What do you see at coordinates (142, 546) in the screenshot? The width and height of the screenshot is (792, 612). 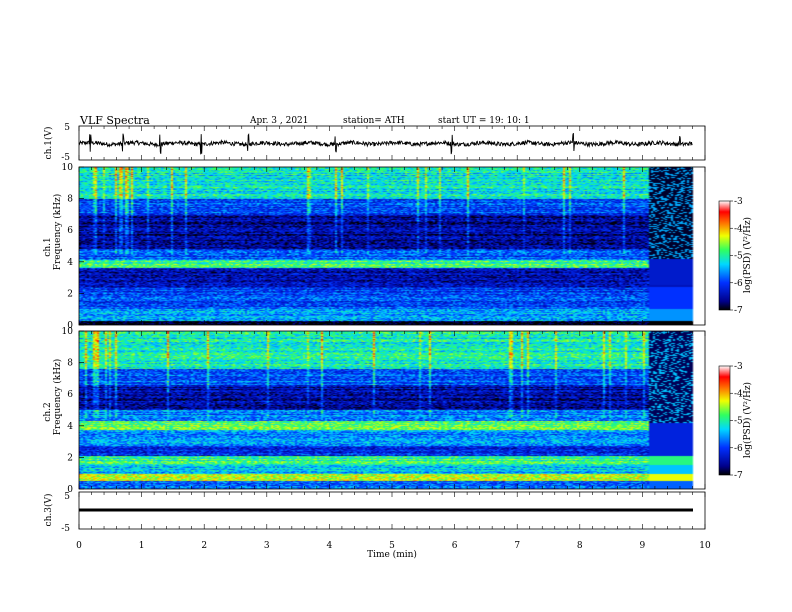 I see `x-tick-label: 1` at bounding box center [142, 546].